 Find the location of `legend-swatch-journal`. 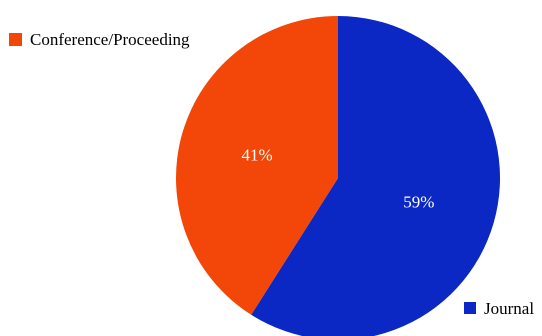

legend-swatch-journal is located at coordinates (470, 308).